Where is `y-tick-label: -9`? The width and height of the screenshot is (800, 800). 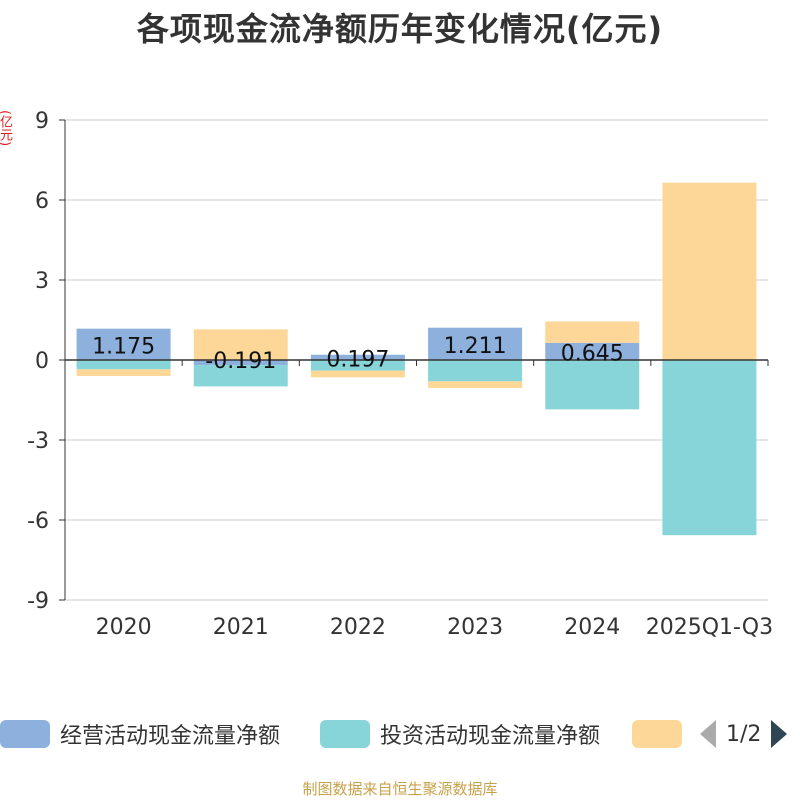 y-tick-label: -9 is located at coordinates (38, 601).